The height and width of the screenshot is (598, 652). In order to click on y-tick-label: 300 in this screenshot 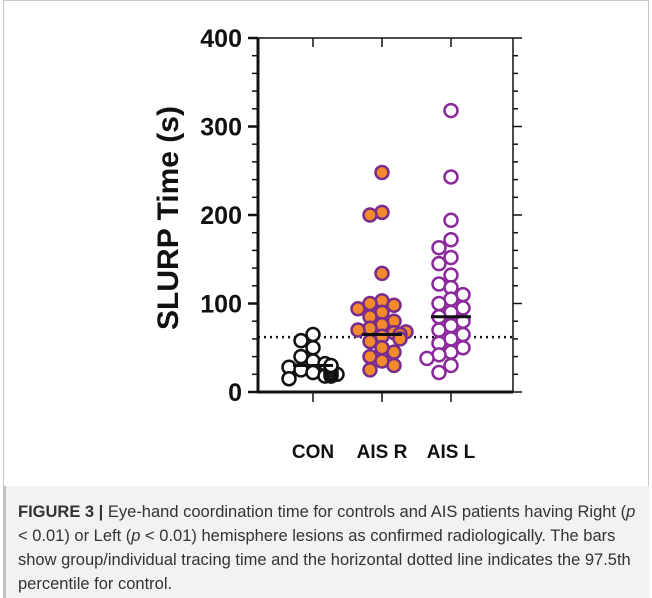, I will do `click(221, 128)`.